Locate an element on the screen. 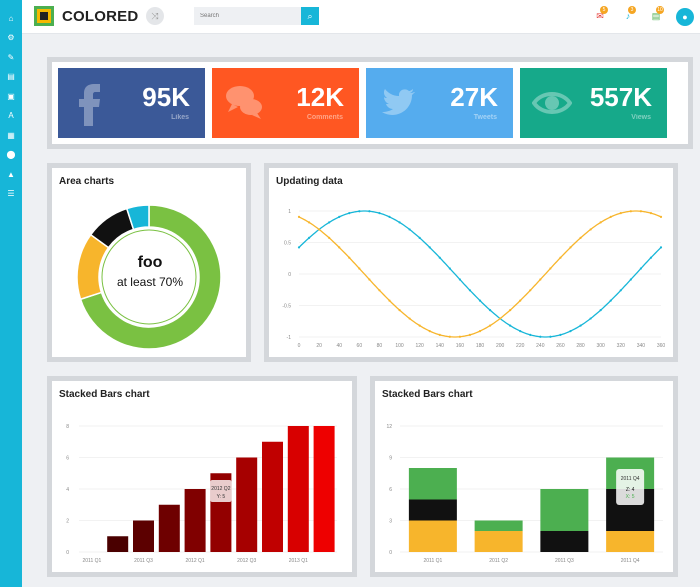  image-icon: ▣ is located at coordinates (11, 96).